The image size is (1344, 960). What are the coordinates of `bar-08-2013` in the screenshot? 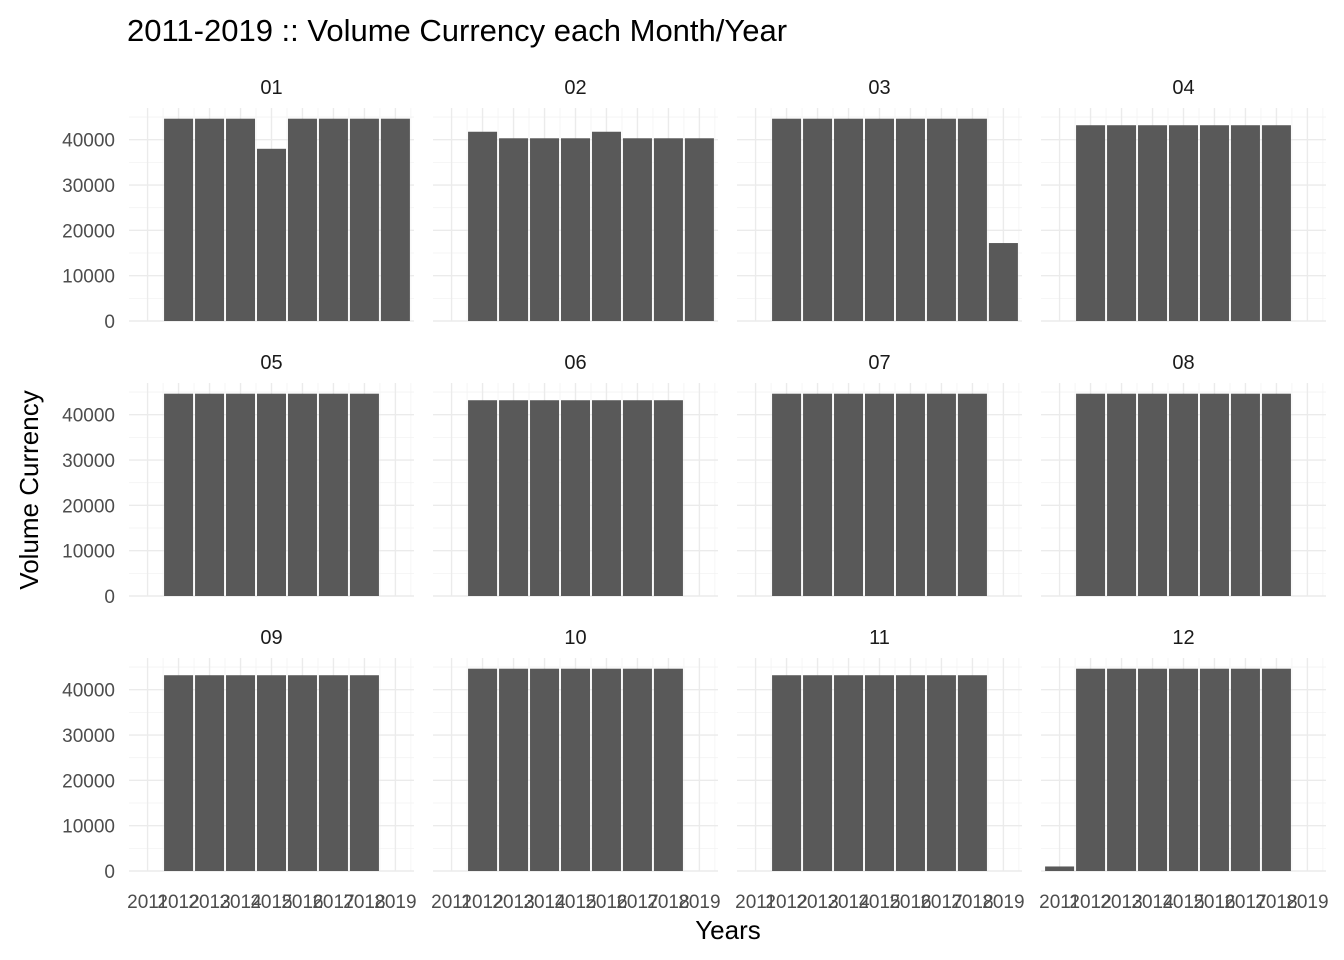 It's located at (1122, 494).